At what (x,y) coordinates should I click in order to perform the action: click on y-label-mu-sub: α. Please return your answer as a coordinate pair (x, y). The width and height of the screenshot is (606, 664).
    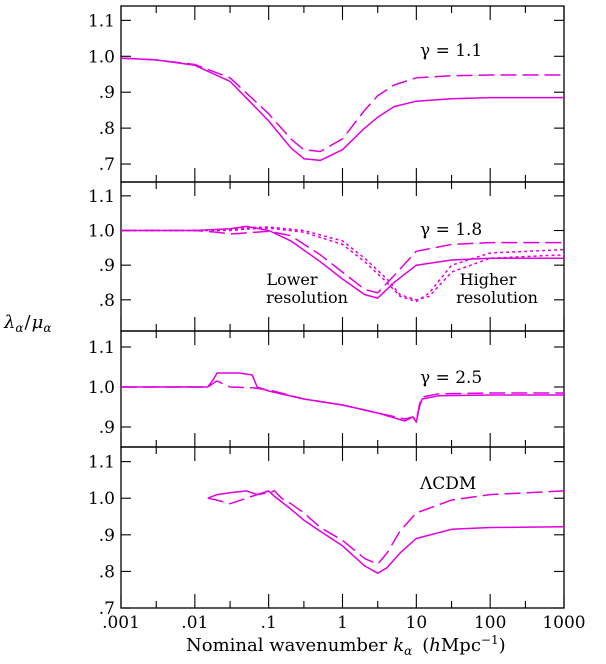
    Looking at the image, I should click on (47, 328).